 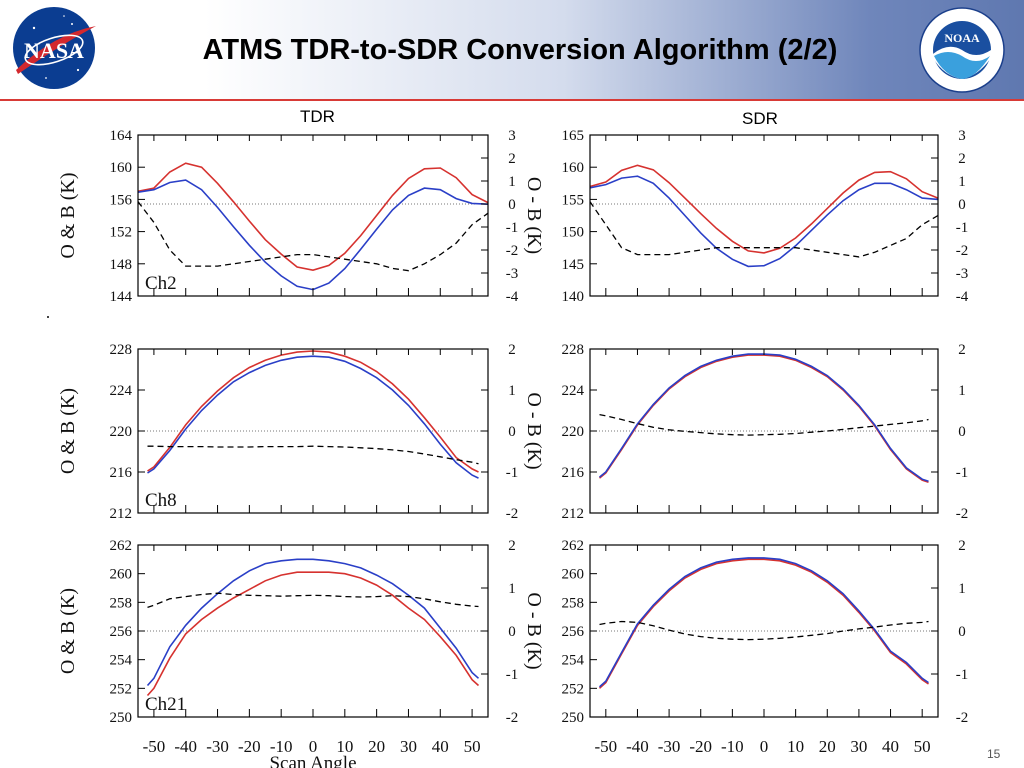 I want to click on y-tick-label: 165, so click(x=573, y=136).